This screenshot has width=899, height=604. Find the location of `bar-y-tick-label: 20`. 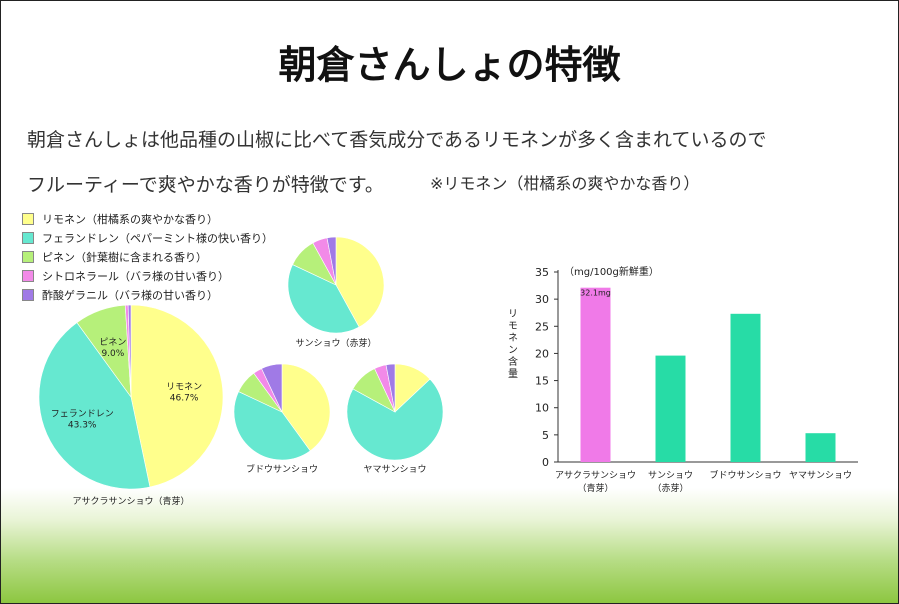

bar-y-tick-label: 20 is located at coordinates (542, 353).